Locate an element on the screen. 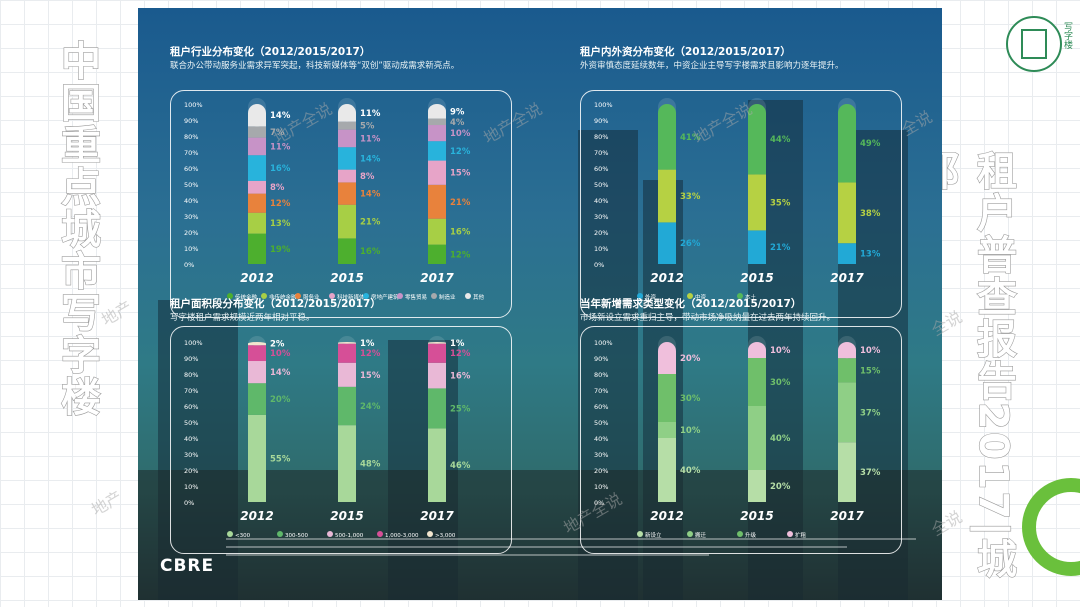 This screenshot has width=1080, height=607. left-side-title: 中国重点城市写字楼 is located at coordinates (76, 228).